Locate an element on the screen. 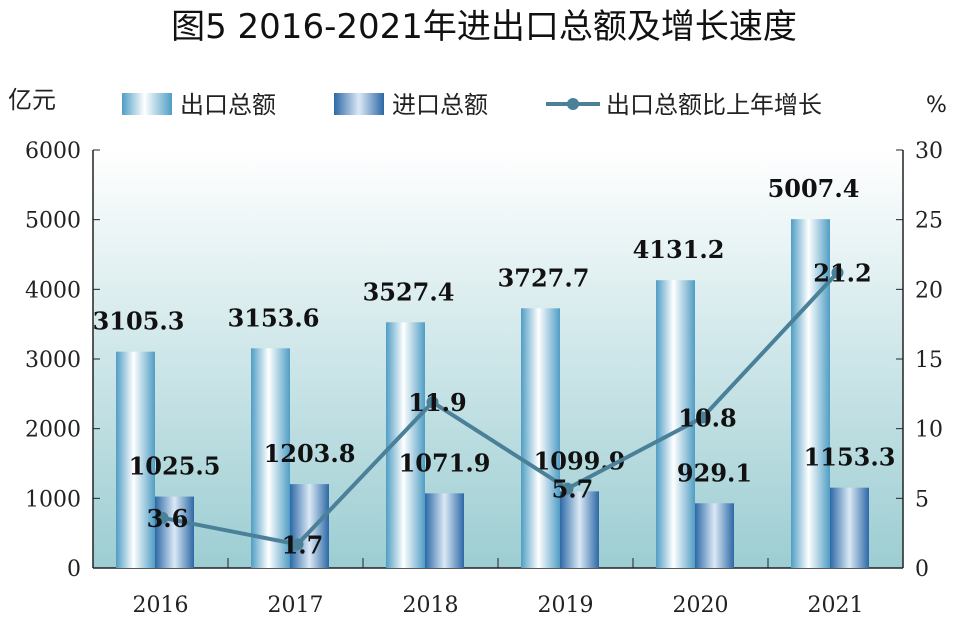  y-tick-label: 5000 is located at coordinates (53, 221).